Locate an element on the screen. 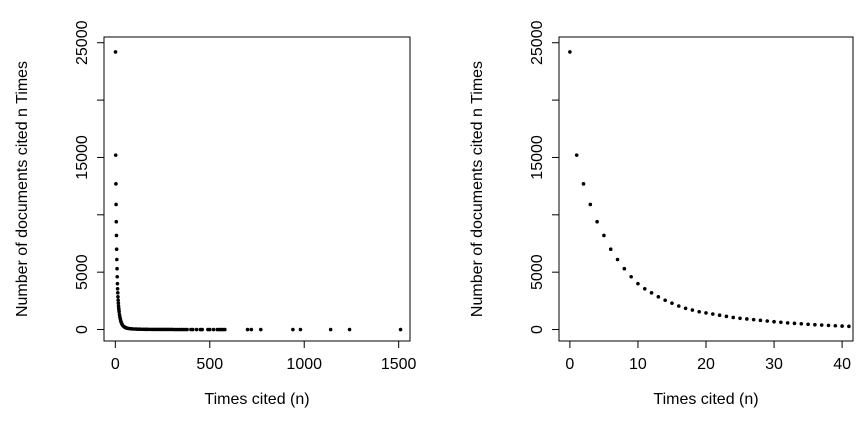 This screenshot has width=859, height=436. x-tick-label: 500 is located at coordinates (209, 364).